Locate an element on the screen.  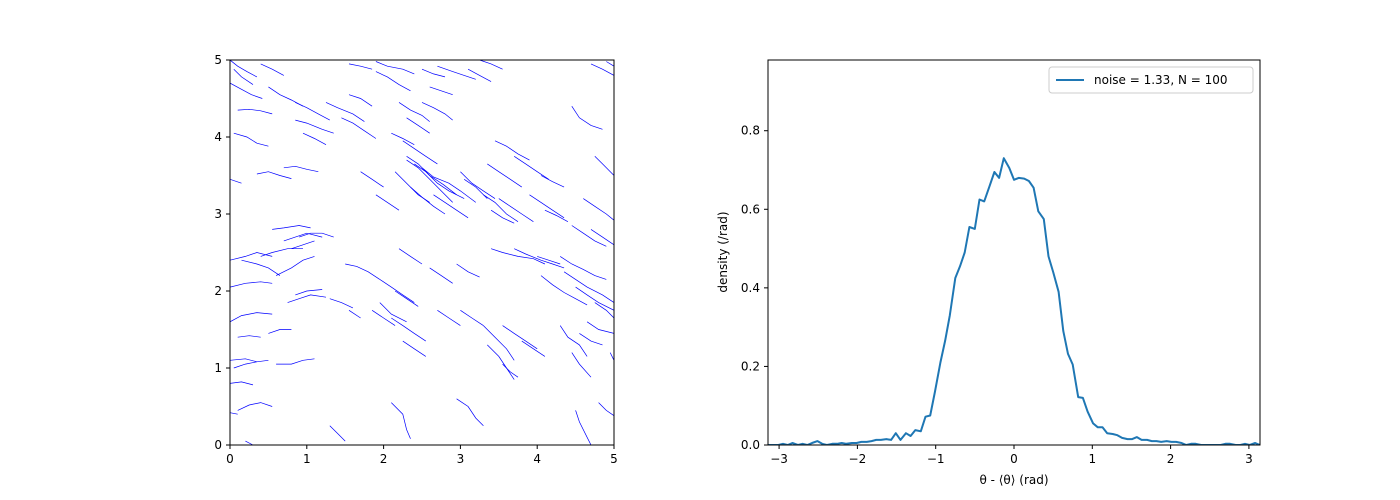
y-tick-label: 4 is located at coordinates (218, 137).